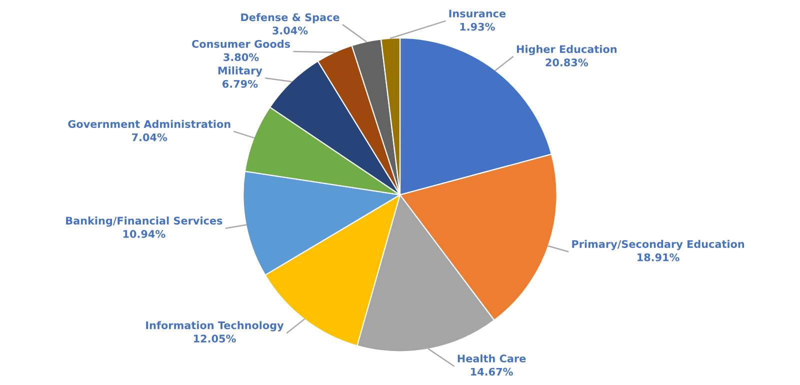  Describe the element at coordinates (566, 50) in the screenshot. I see `slice-label: Higher Education` at that location.